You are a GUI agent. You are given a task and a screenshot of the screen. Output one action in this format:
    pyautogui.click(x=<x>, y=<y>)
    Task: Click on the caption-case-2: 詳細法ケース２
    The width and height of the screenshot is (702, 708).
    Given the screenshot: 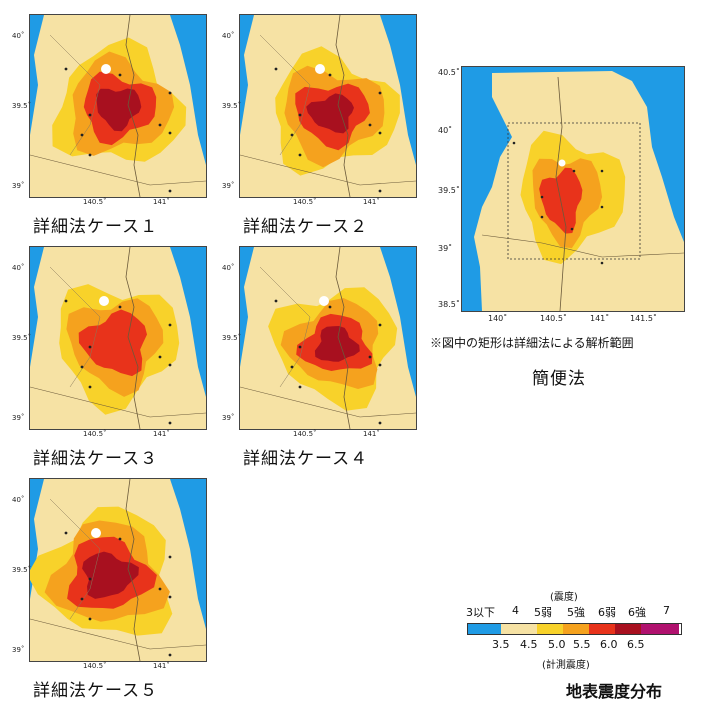 What is the action you would take?
    pyautogui.click(x=306, y=227)
    